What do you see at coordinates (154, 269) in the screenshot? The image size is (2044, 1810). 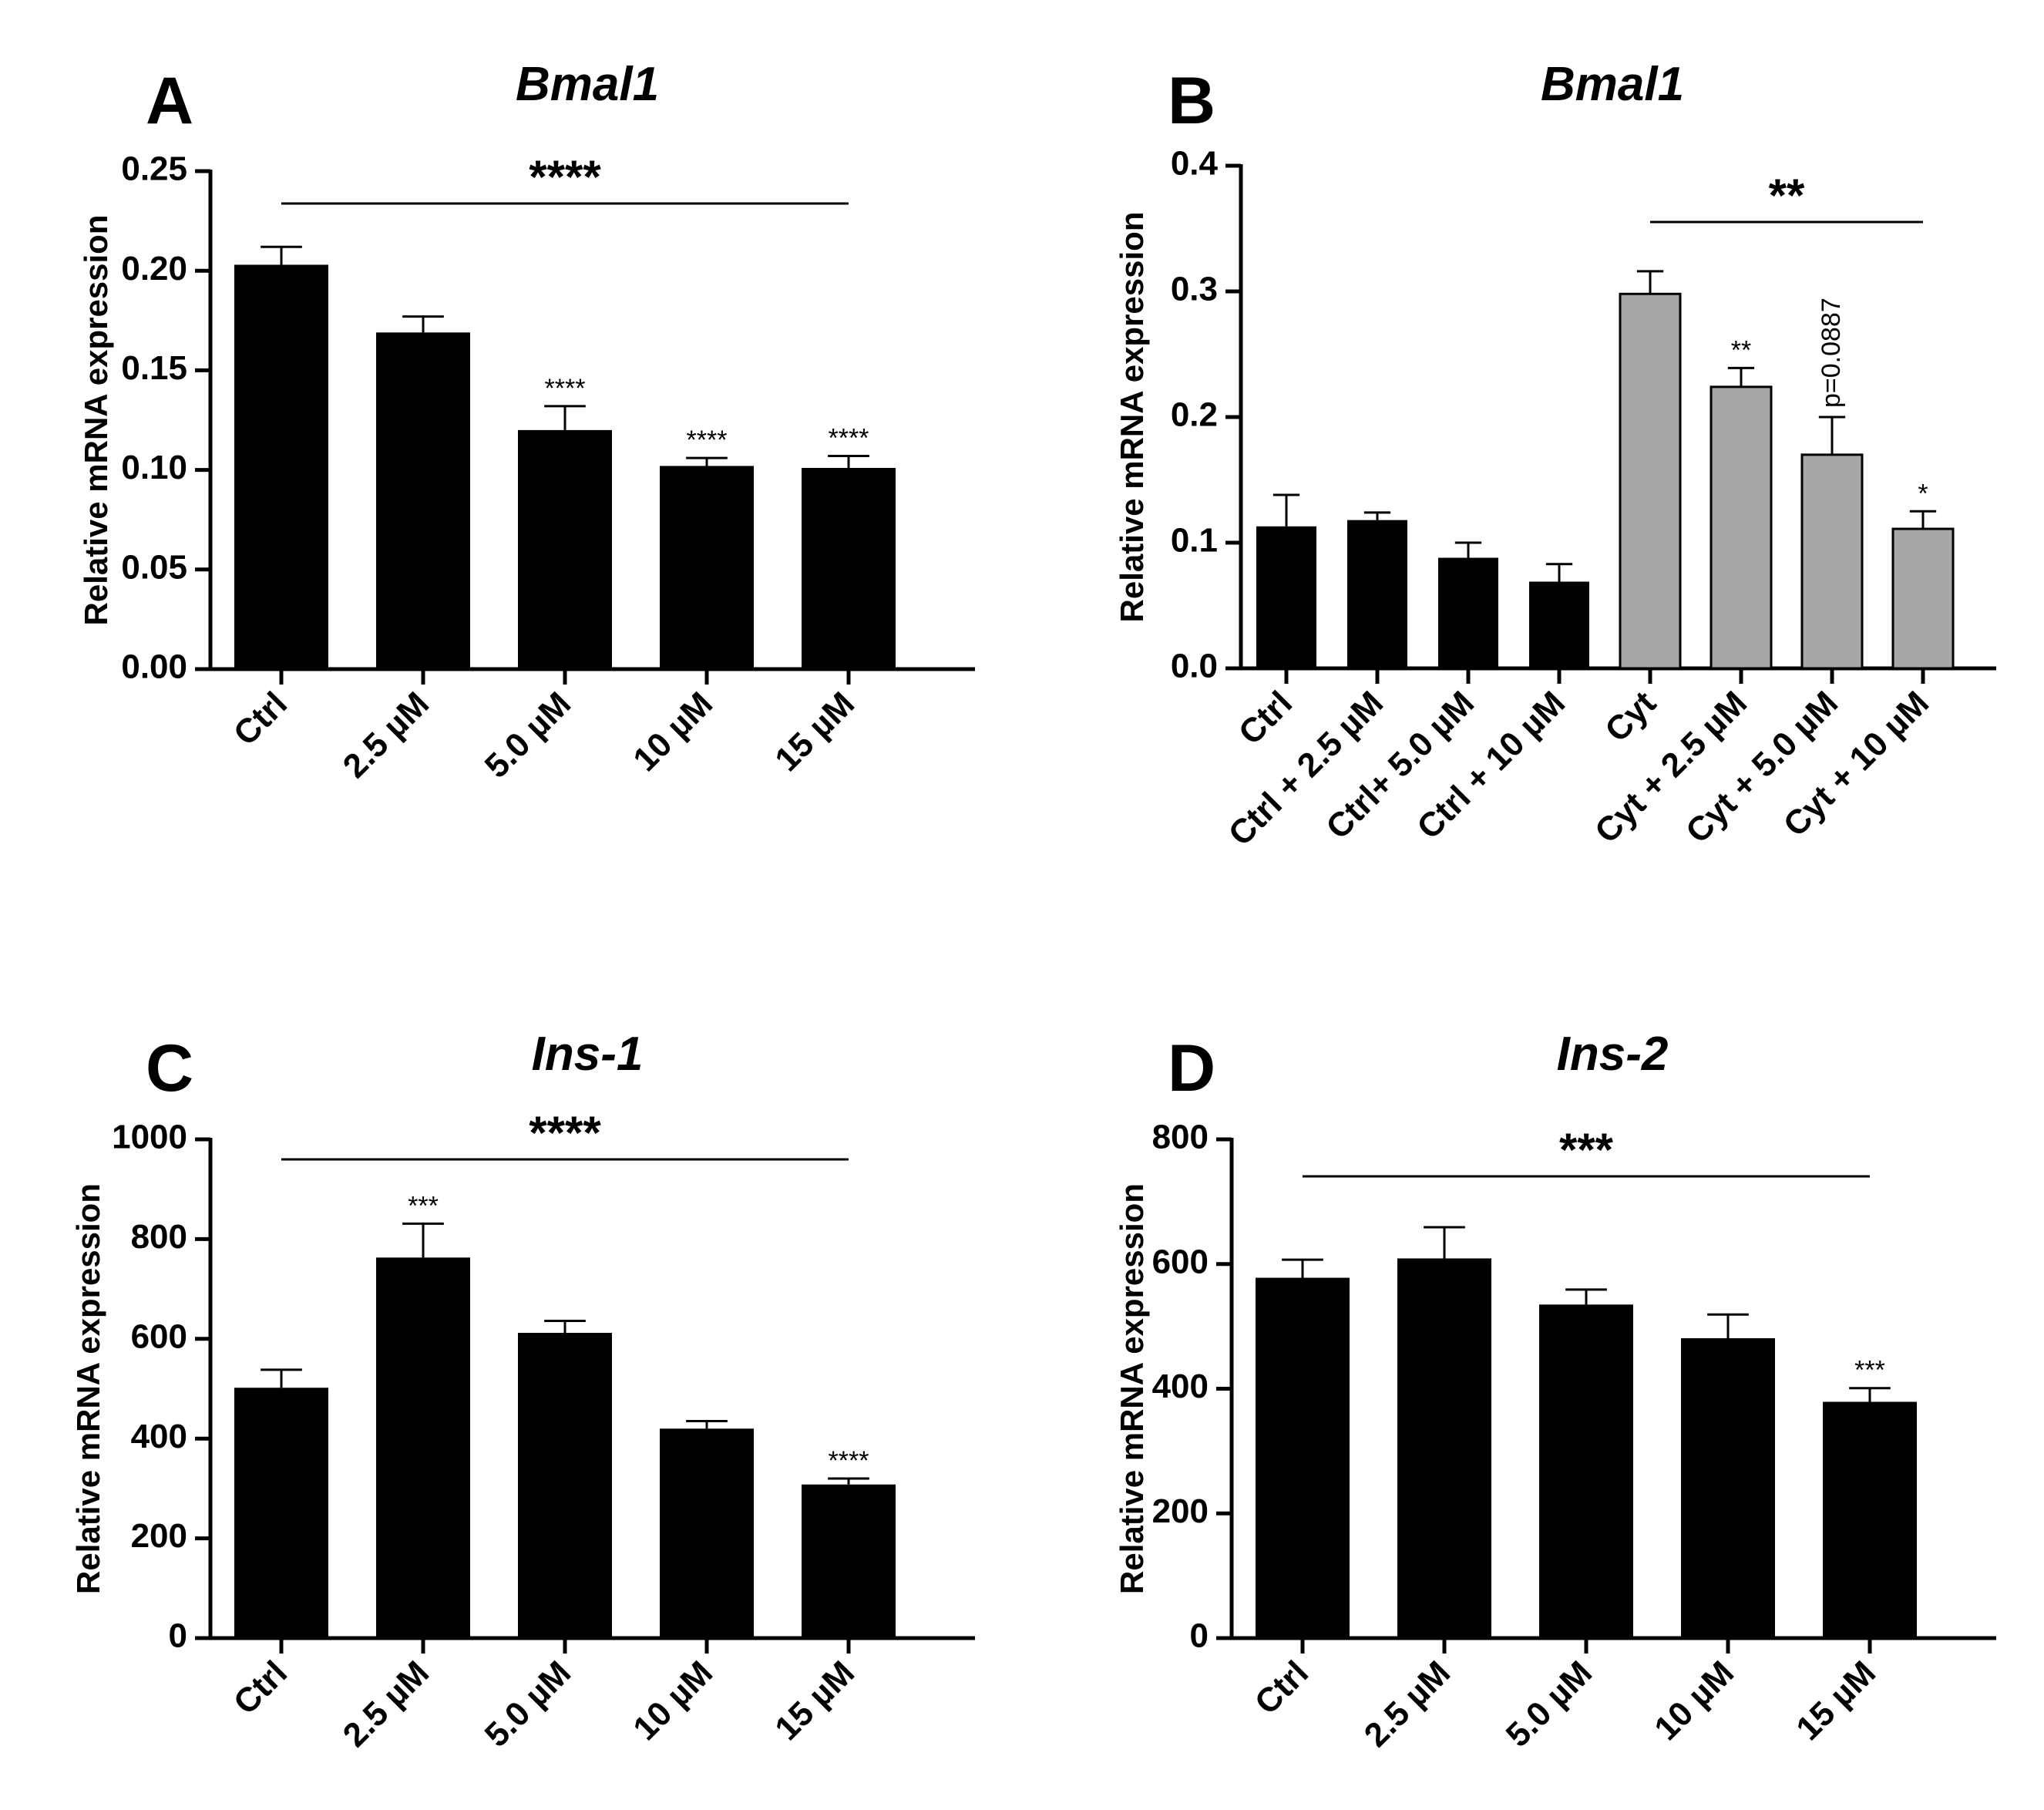 I see `y-tick-label: 0.20` at bounding box center [154, 269].